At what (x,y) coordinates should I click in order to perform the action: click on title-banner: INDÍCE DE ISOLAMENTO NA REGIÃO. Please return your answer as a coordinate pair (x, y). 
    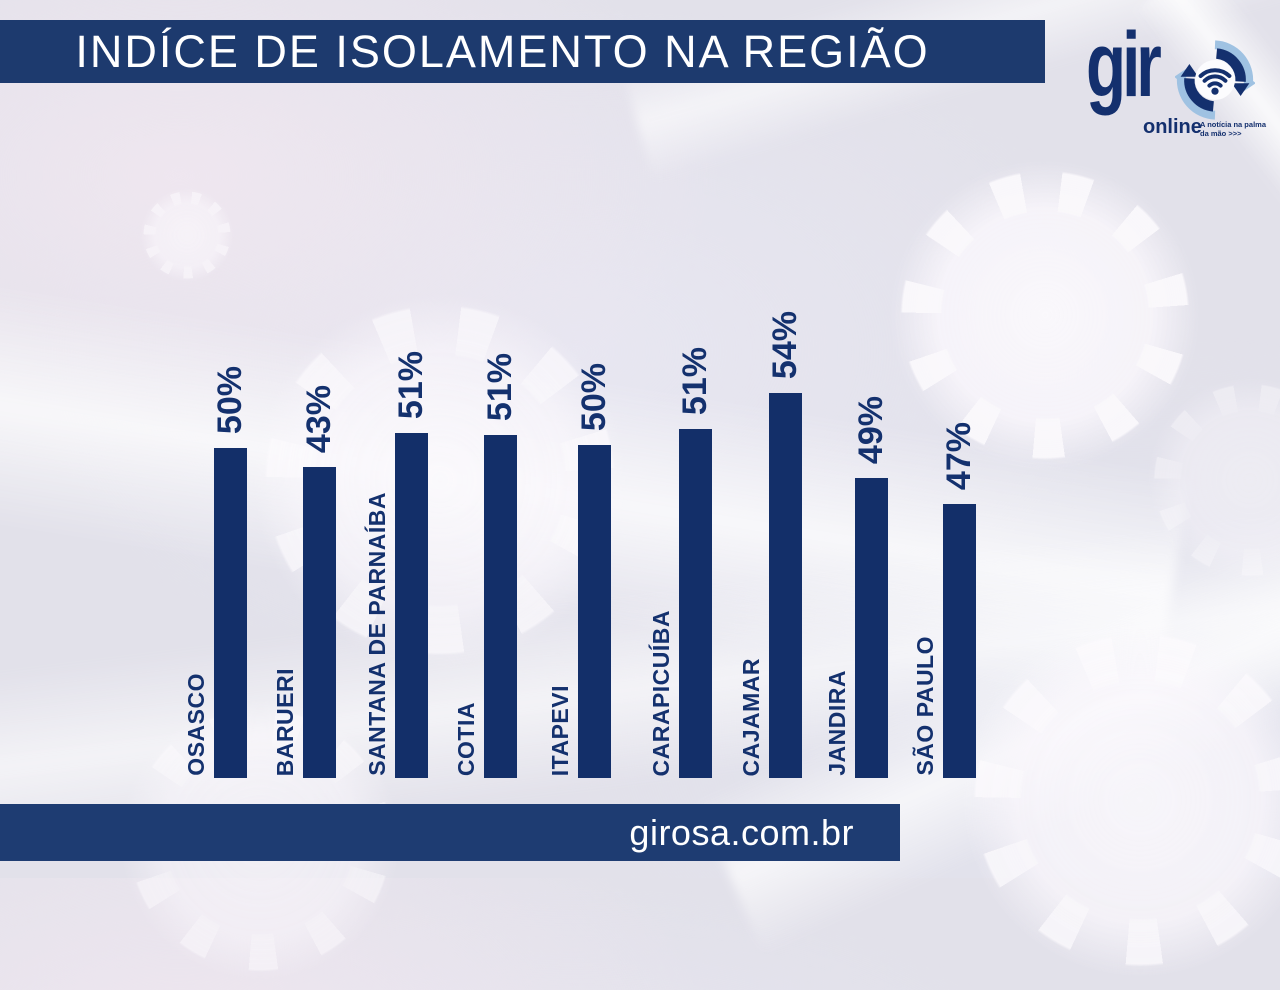
    Looking at the image, I should click on (522, 51).